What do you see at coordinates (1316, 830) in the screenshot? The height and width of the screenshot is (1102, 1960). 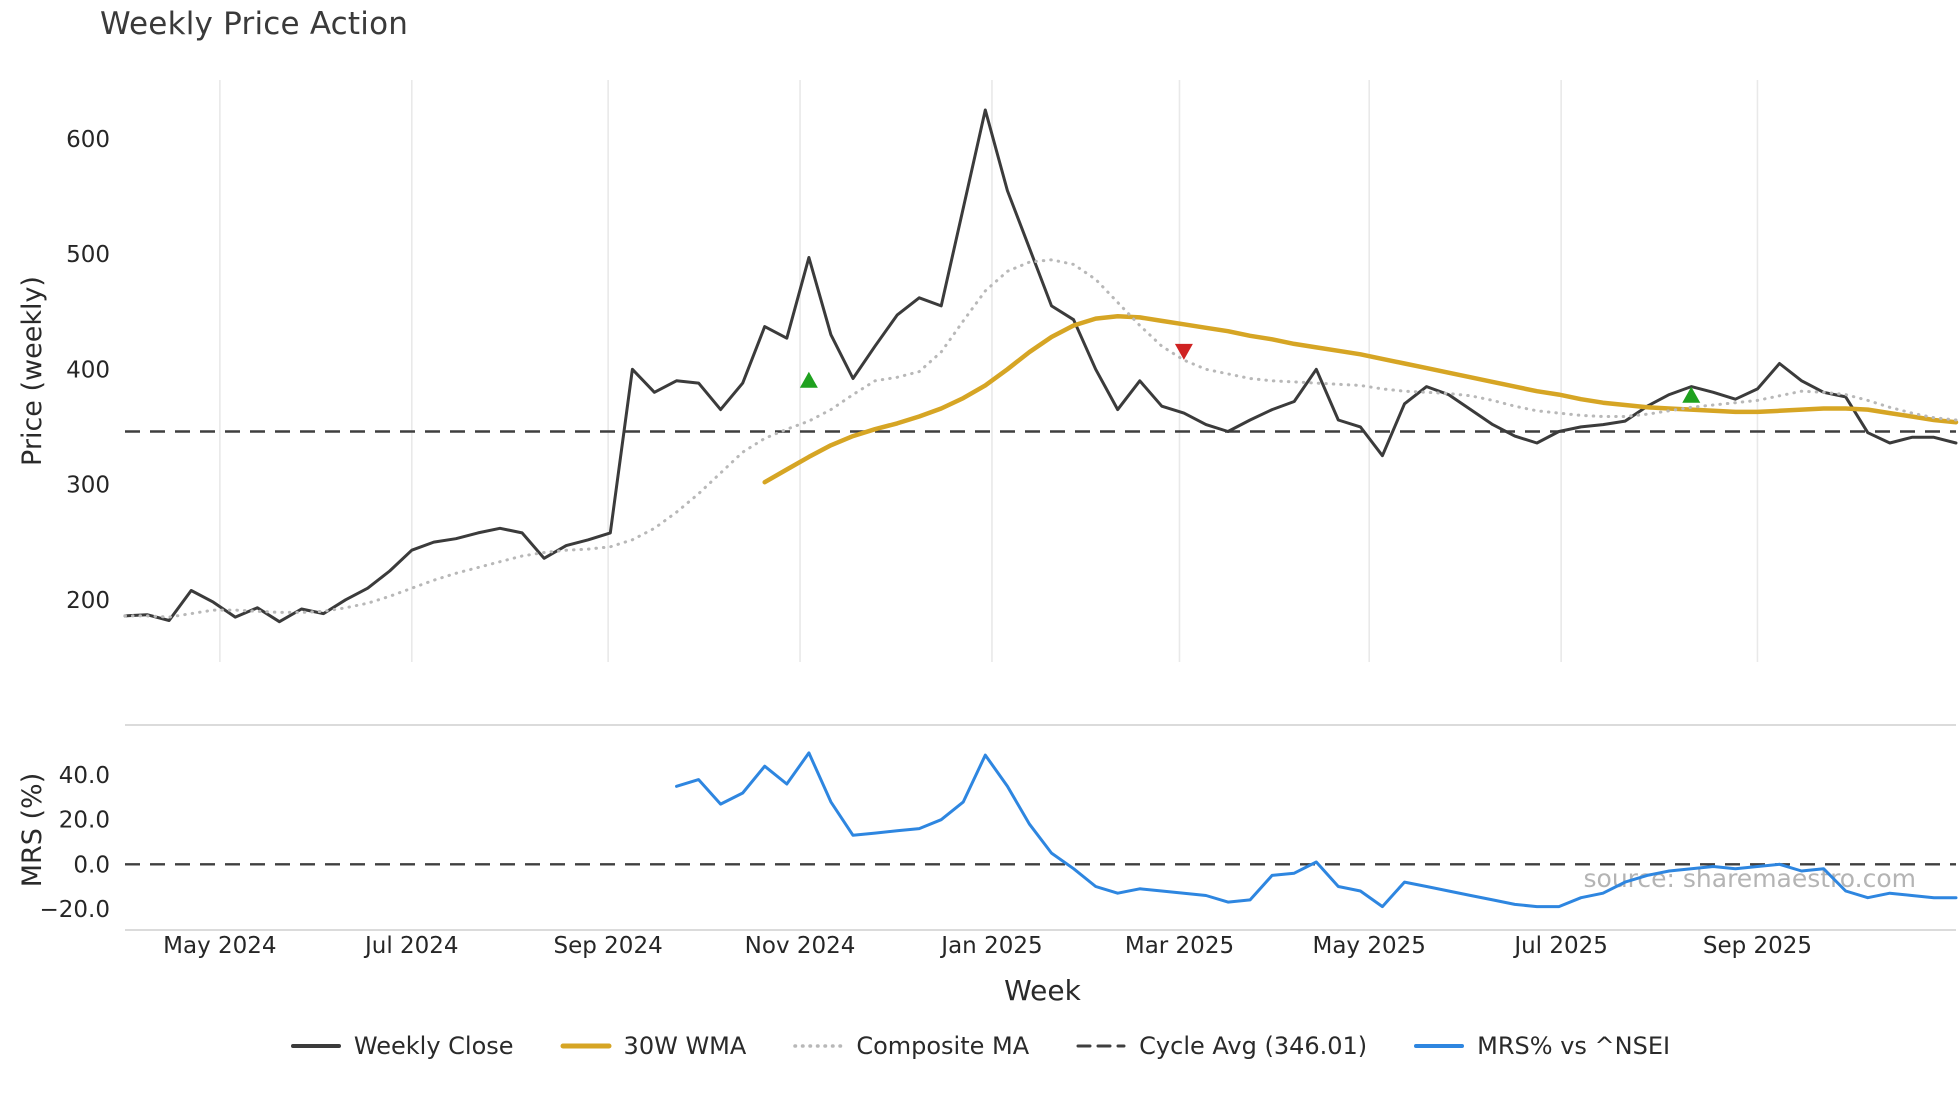 I see `series-mrs-vs-nsei-line` at bounding box center [1316, 830].